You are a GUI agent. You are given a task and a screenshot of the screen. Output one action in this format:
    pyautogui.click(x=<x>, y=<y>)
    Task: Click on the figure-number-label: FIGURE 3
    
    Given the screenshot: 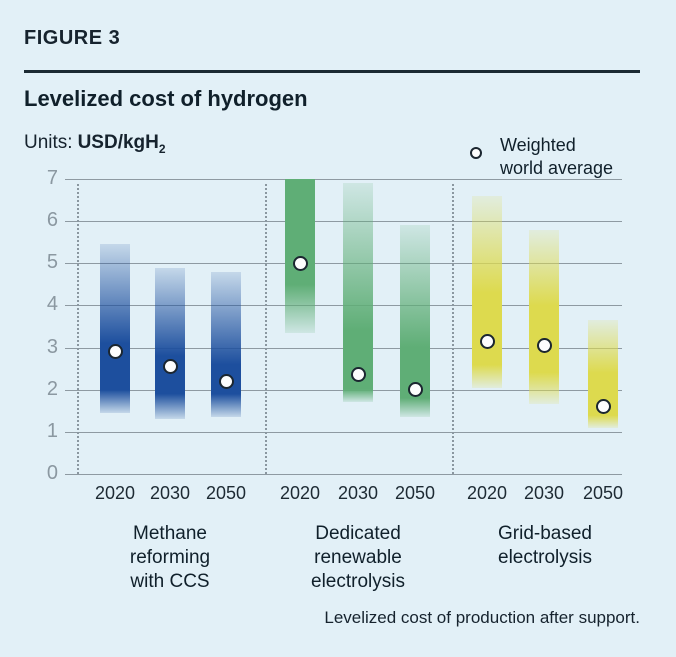 What is the action you would take?
    pyautogui.click(x=72, y=38)
    